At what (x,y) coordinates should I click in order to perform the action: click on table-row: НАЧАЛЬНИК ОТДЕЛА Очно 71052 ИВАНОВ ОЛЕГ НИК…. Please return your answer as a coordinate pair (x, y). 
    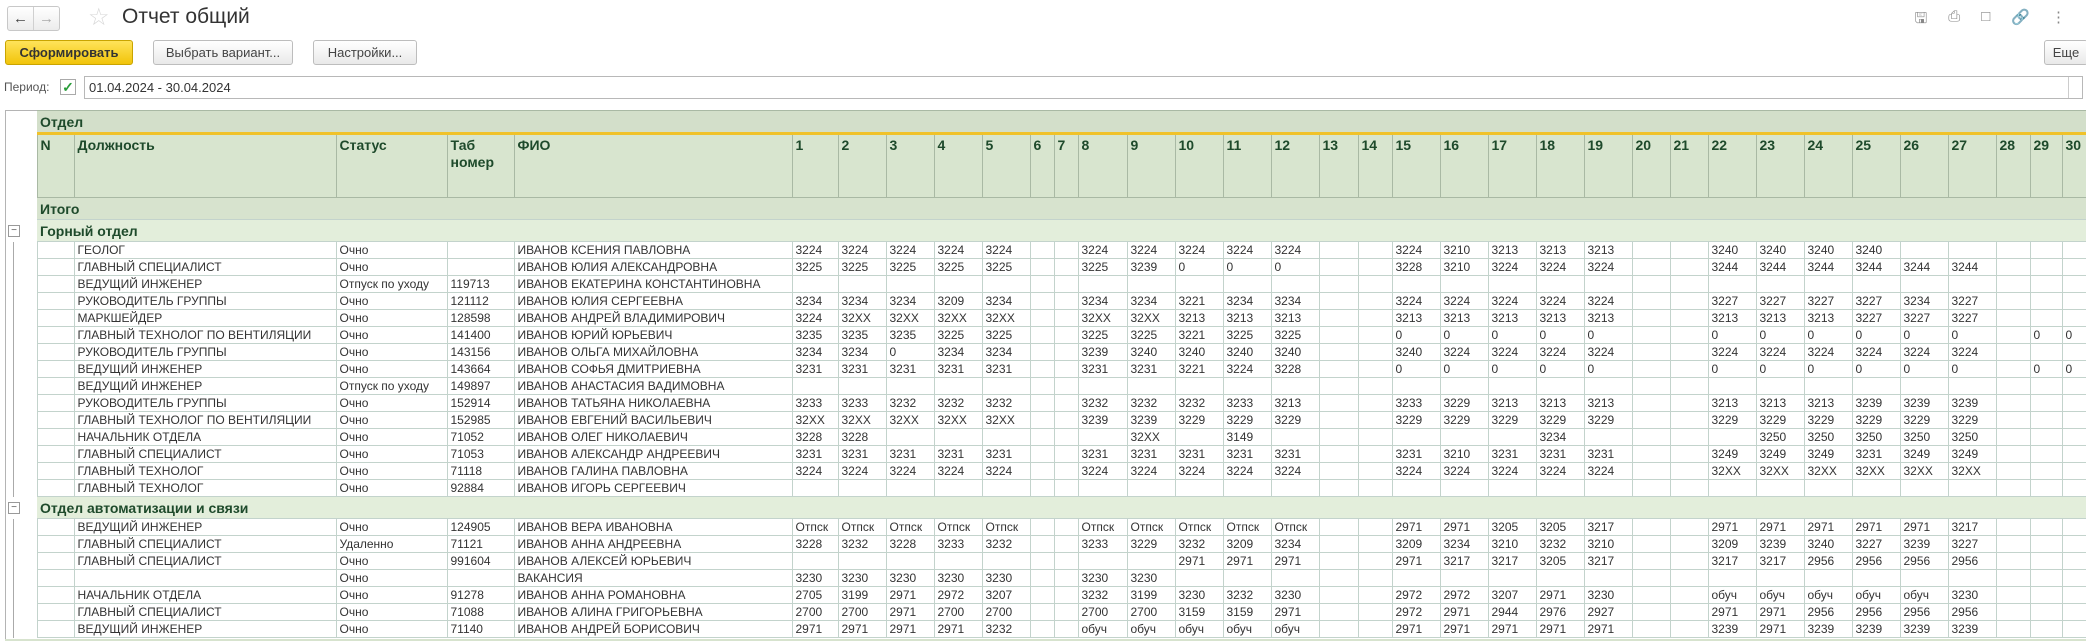
    Looking at the image, I should click on (1043, 437).